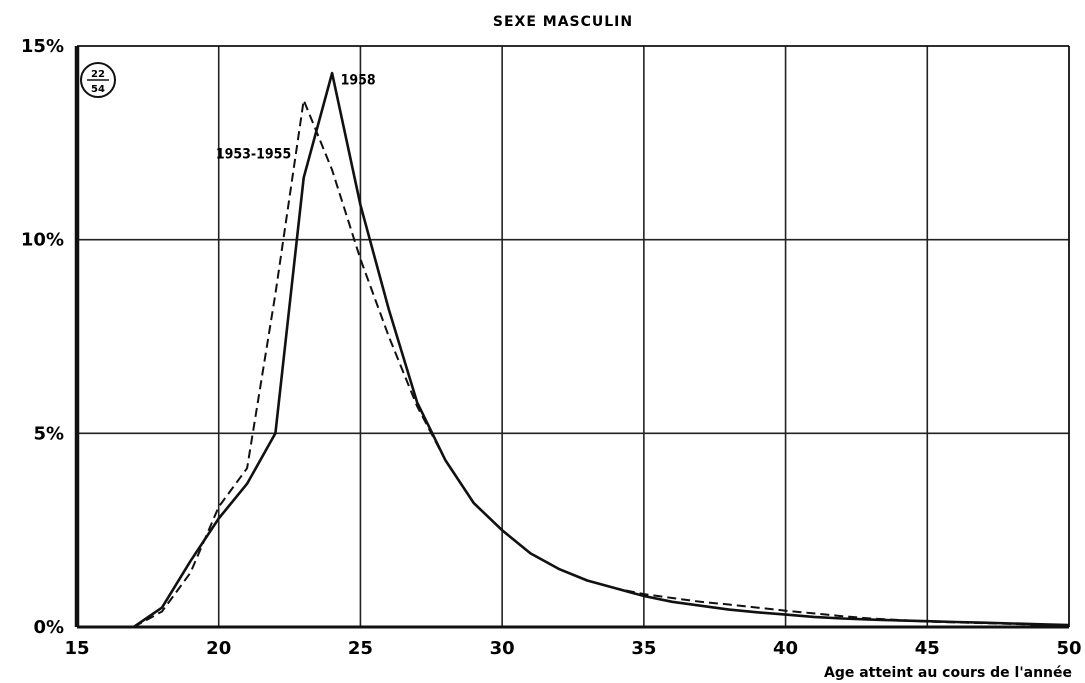  What do you see at coordinates (48, 433) in the screenshot?
I see `y-tick-label: 5%` at bounding box center [48, 433].